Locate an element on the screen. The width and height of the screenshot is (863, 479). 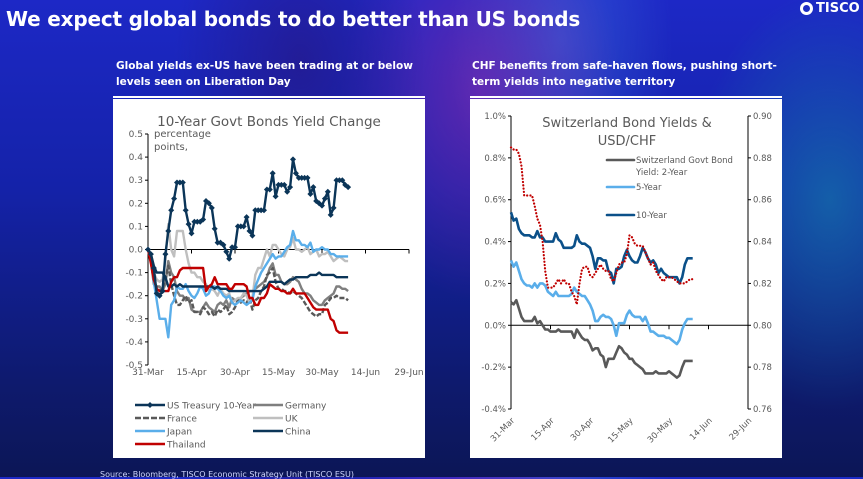
y-tick-label: 0.8% is located at coordinates (495, 159).